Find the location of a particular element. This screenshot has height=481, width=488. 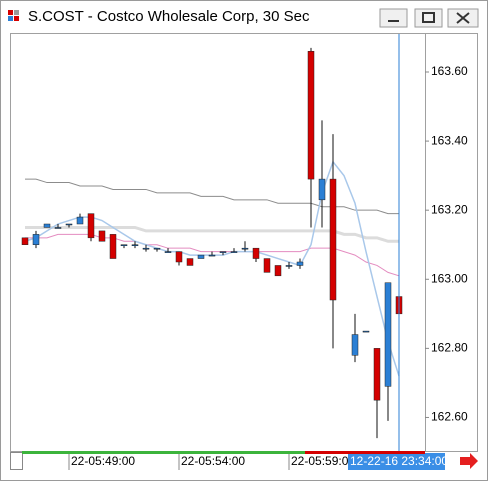

crosshair-label-bg is located at coordinates (396, 461).